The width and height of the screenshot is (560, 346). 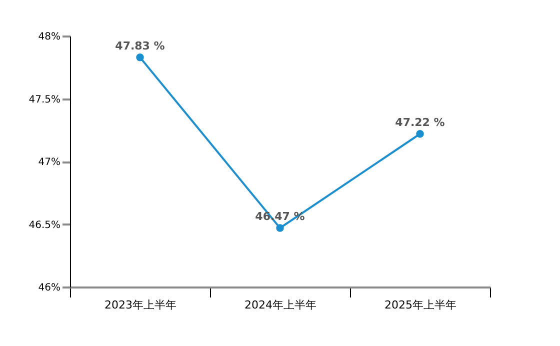 I want to click on data-label: 47.22 %, so click(x=420, y=122).